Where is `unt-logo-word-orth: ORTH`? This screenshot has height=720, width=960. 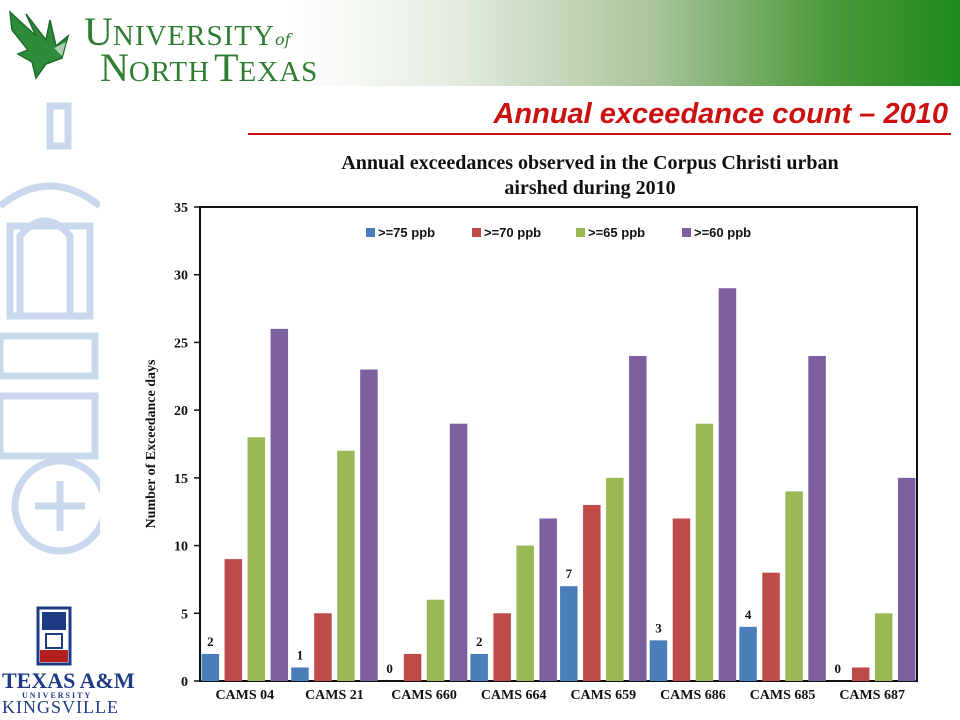
unt-logo-word-orth: ORTH is located at coordinates (169, 72).